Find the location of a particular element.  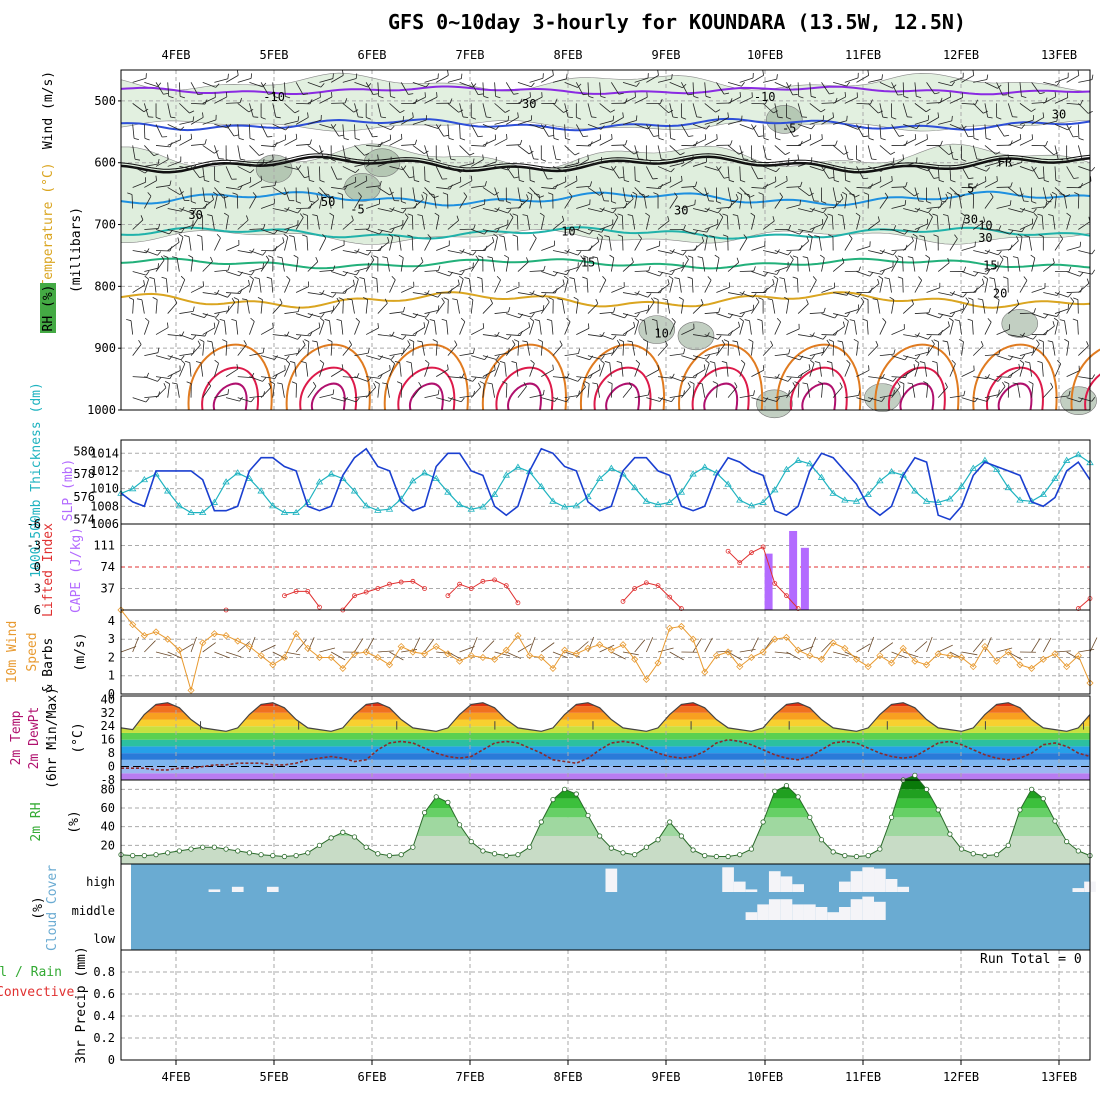

li-line is located at coordinates (763, 577).